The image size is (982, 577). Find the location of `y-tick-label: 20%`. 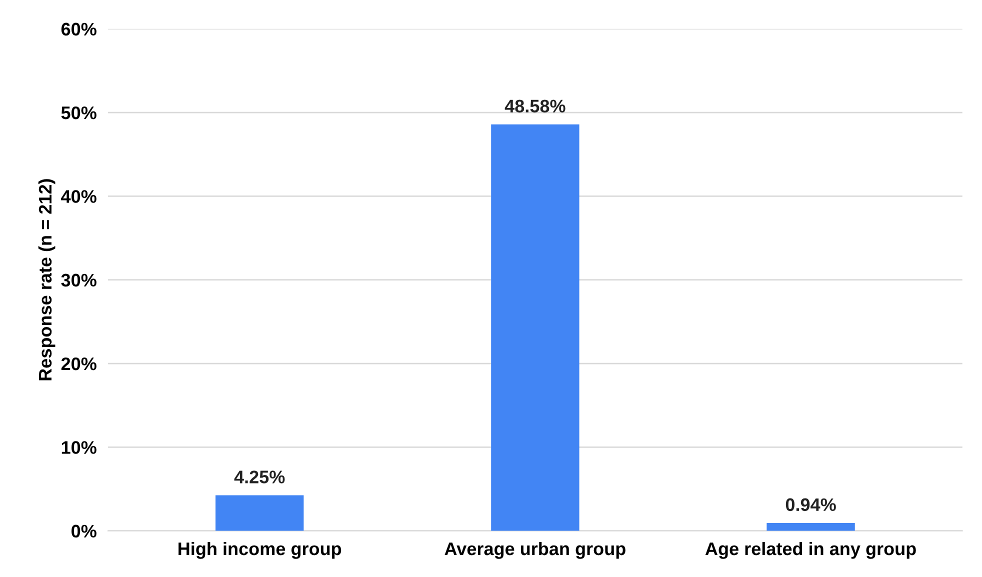

y-tick-label: 20% is located at coordinates (78, 363).